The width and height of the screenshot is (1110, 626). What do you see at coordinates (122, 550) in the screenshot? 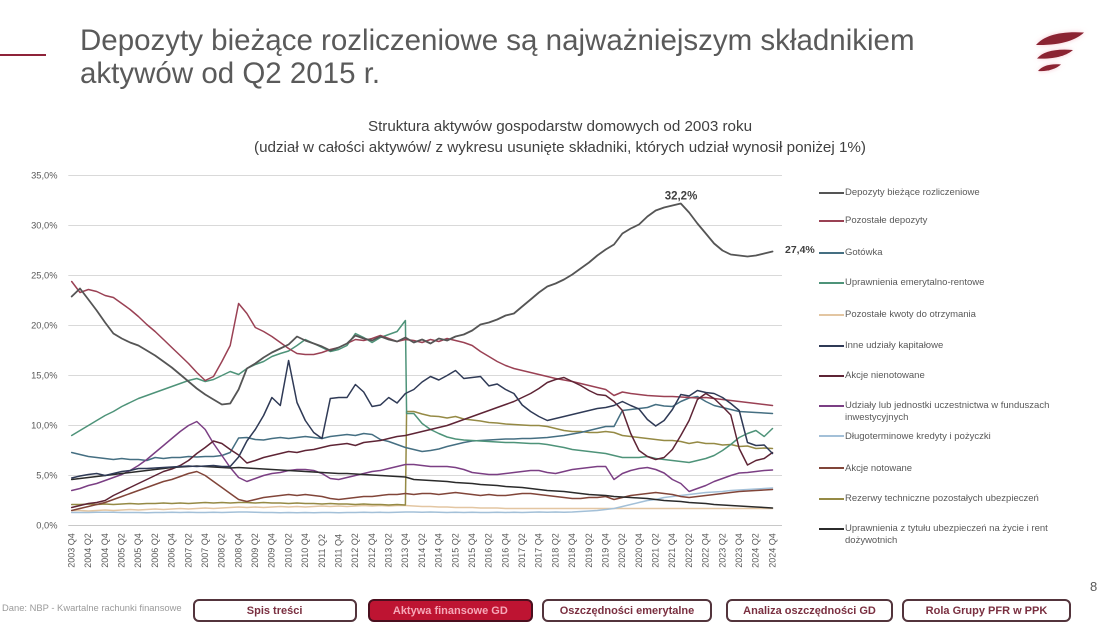
I see `svg-text: 2005 Q2` at bounding box center [122, 550].